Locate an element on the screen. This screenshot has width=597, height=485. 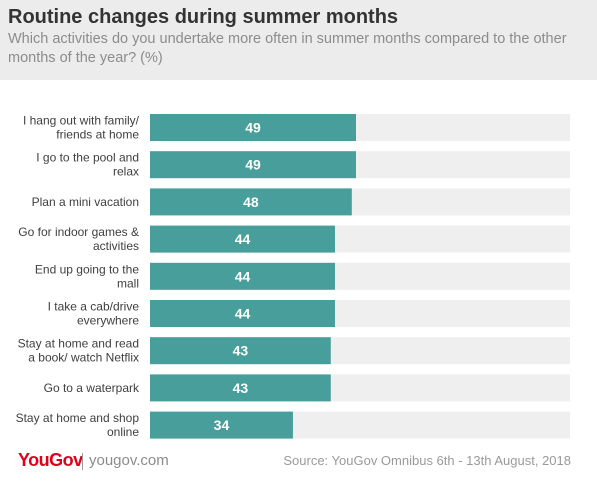
category-label-line: activities is located at coordinates (116, 246).